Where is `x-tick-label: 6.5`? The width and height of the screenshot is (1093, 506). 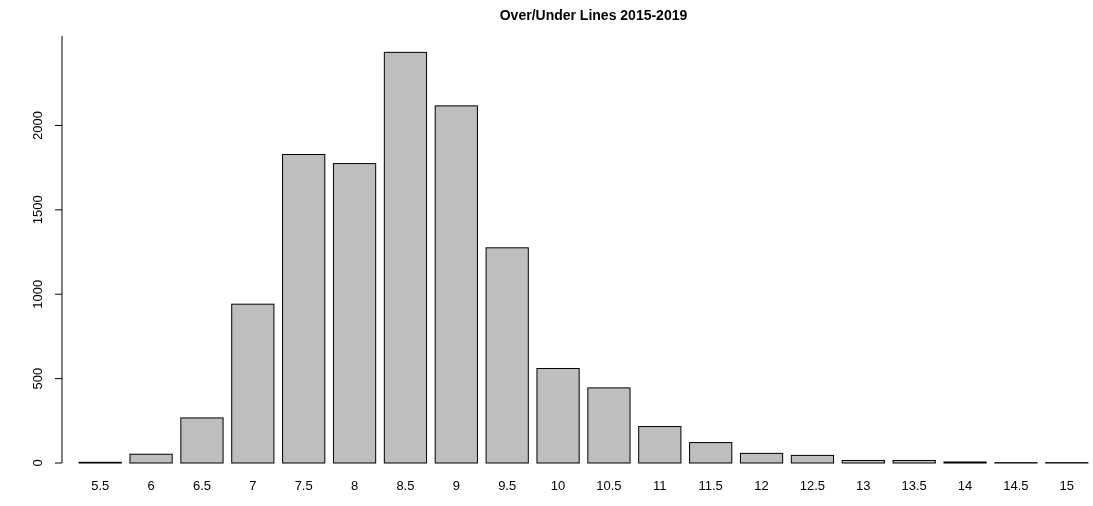 x-tick-label: 6.5 is located at coordinates (201, 485).